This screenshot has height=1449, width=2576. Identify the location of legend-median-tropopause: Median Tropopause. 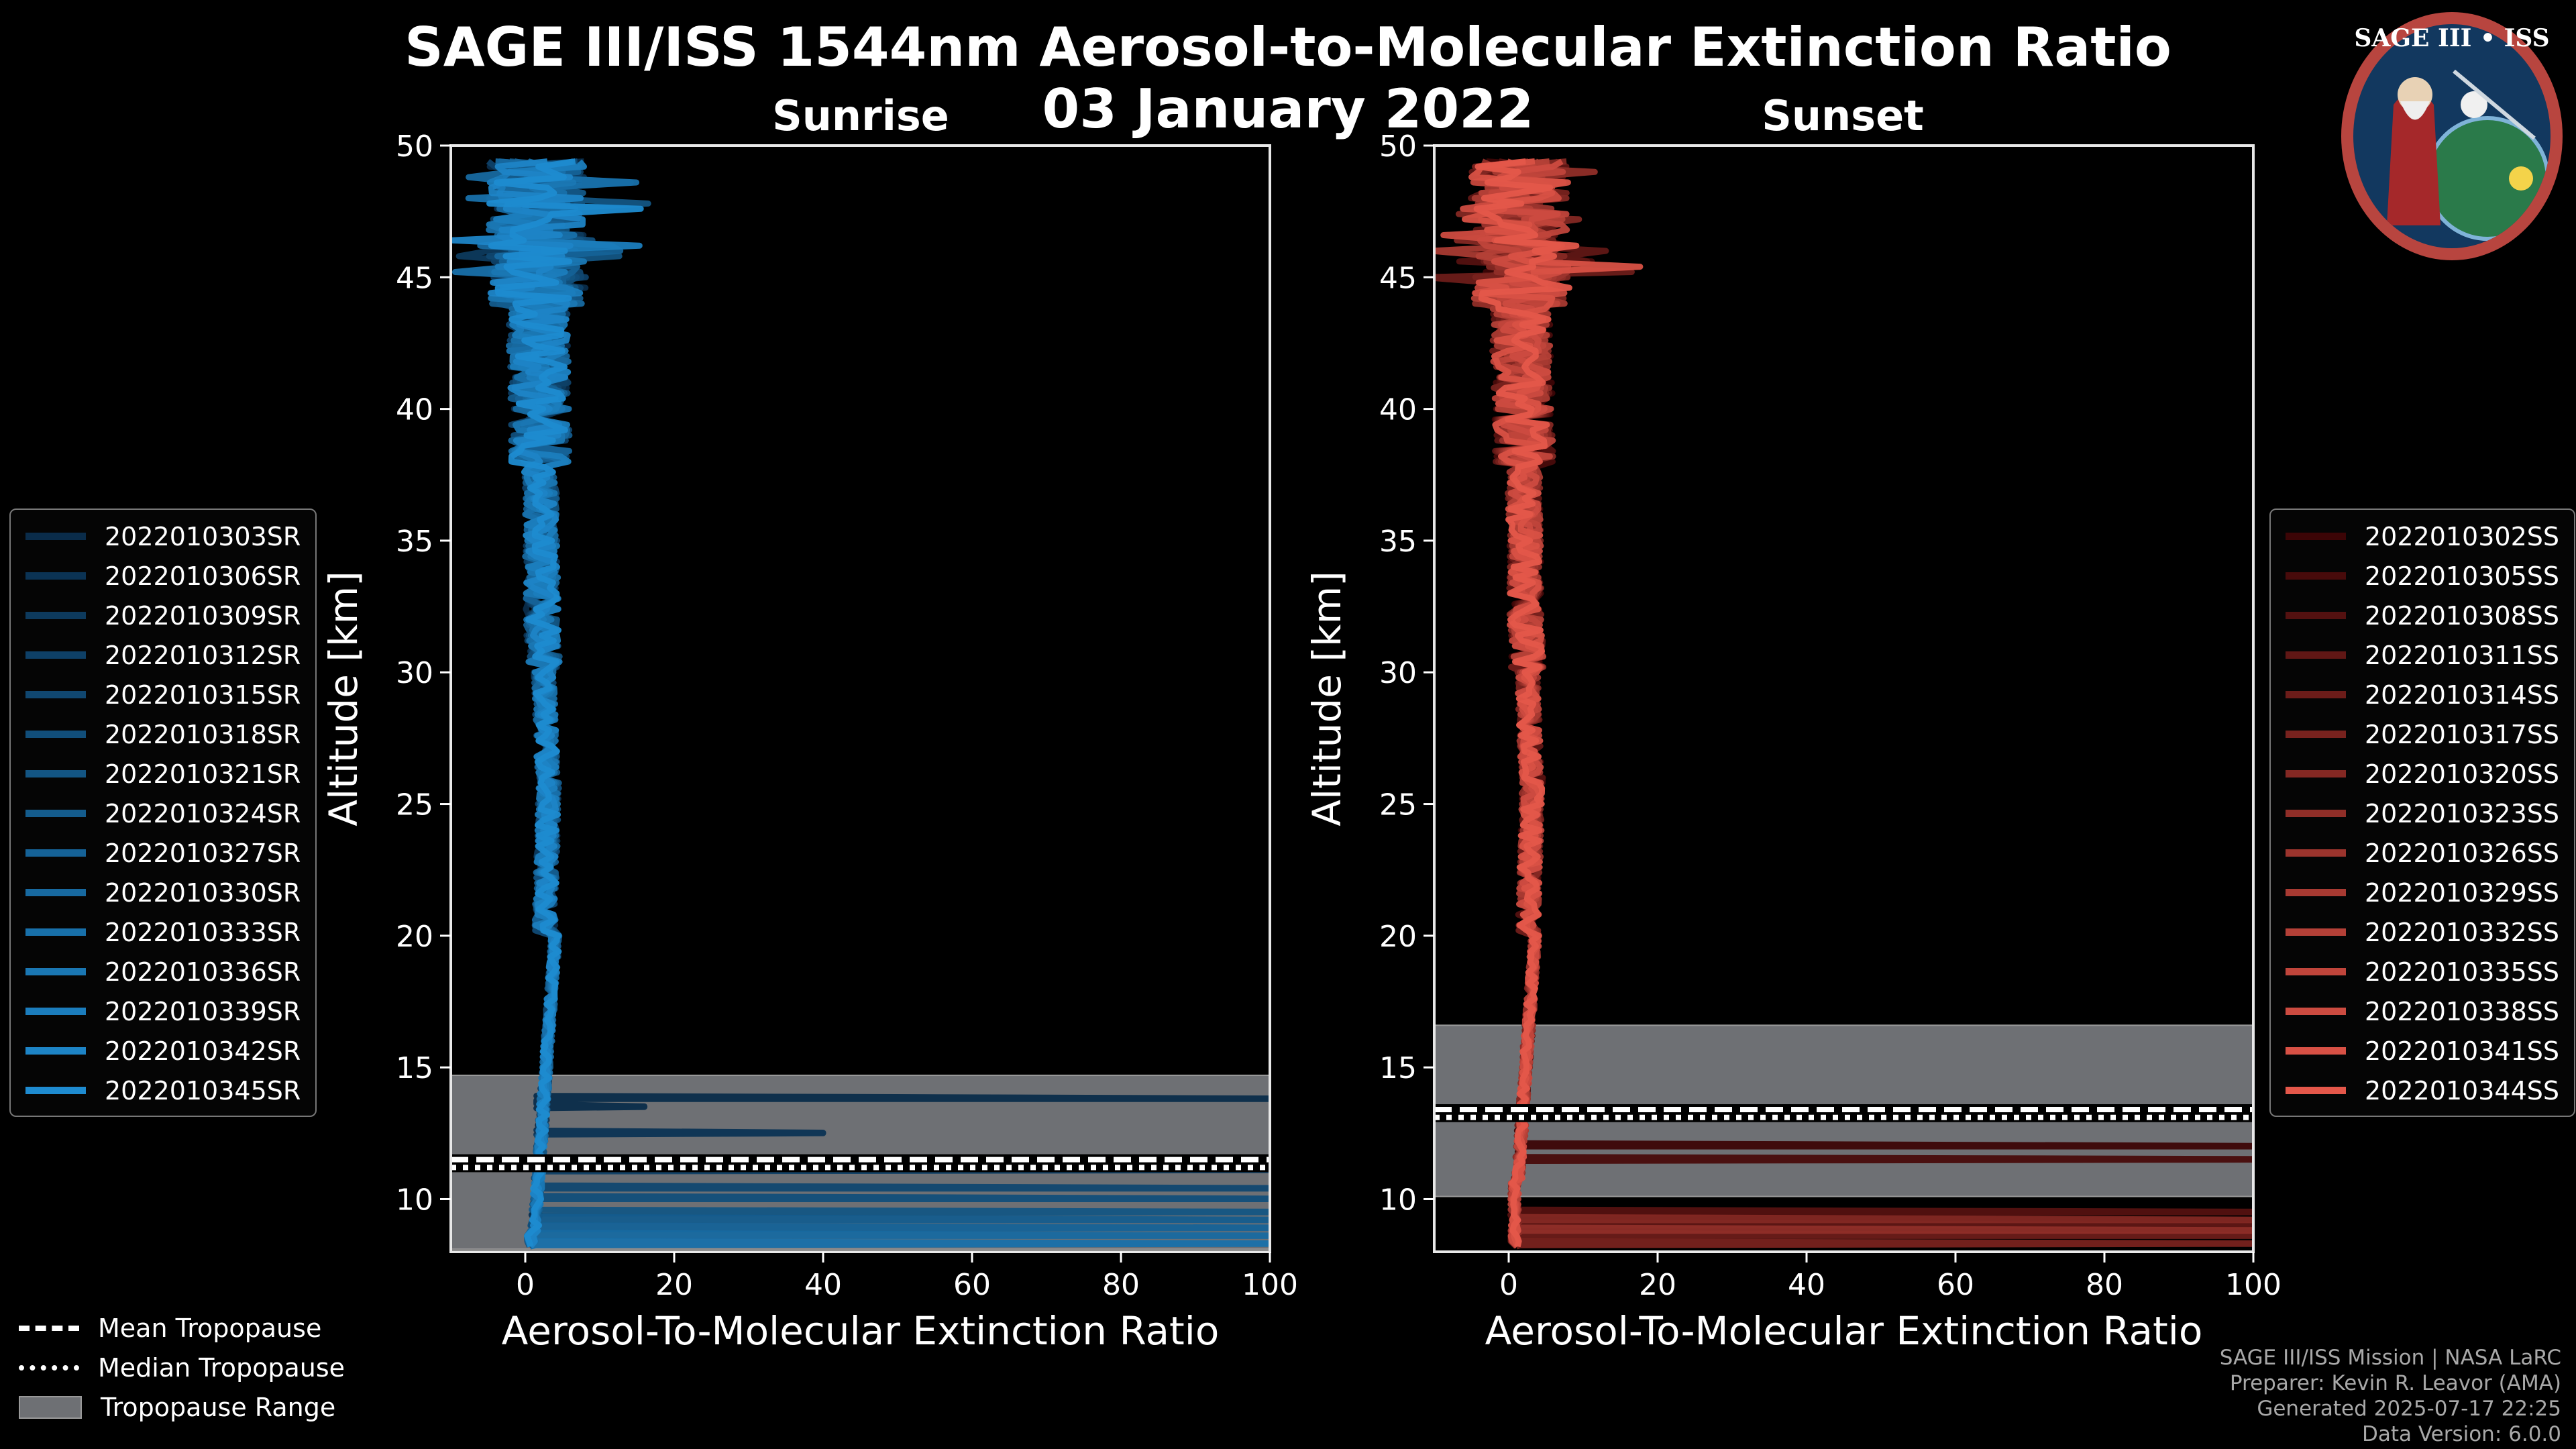
(182, 1367).